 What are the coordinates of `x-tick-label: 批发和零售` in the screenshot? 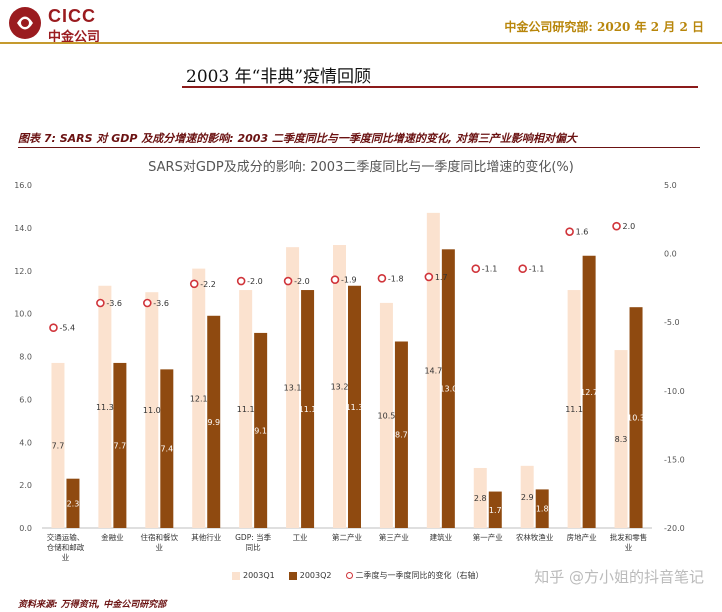 It's located at (629, 537).